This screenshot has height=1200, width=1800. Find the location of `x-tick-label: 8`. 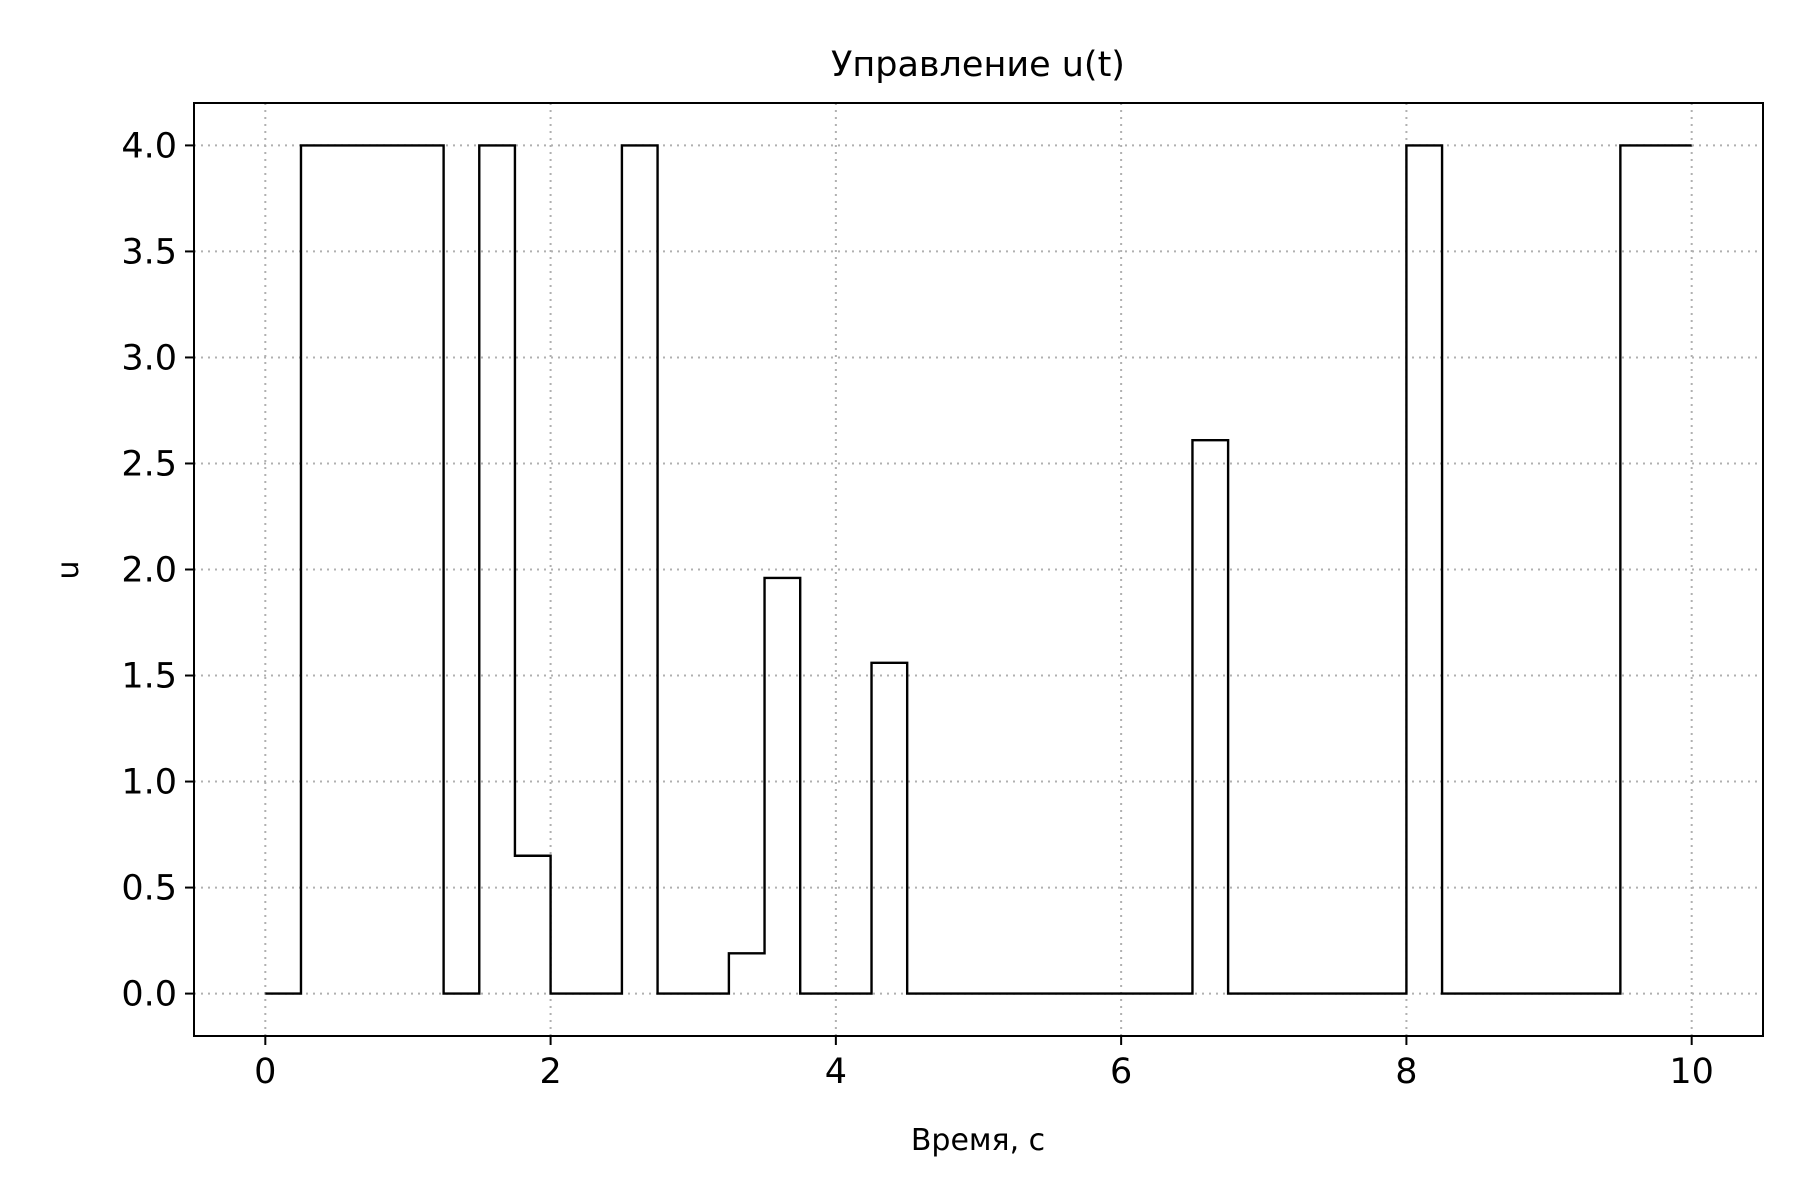

x-tick-label: 8 is located at coordinates (1406, 1072).